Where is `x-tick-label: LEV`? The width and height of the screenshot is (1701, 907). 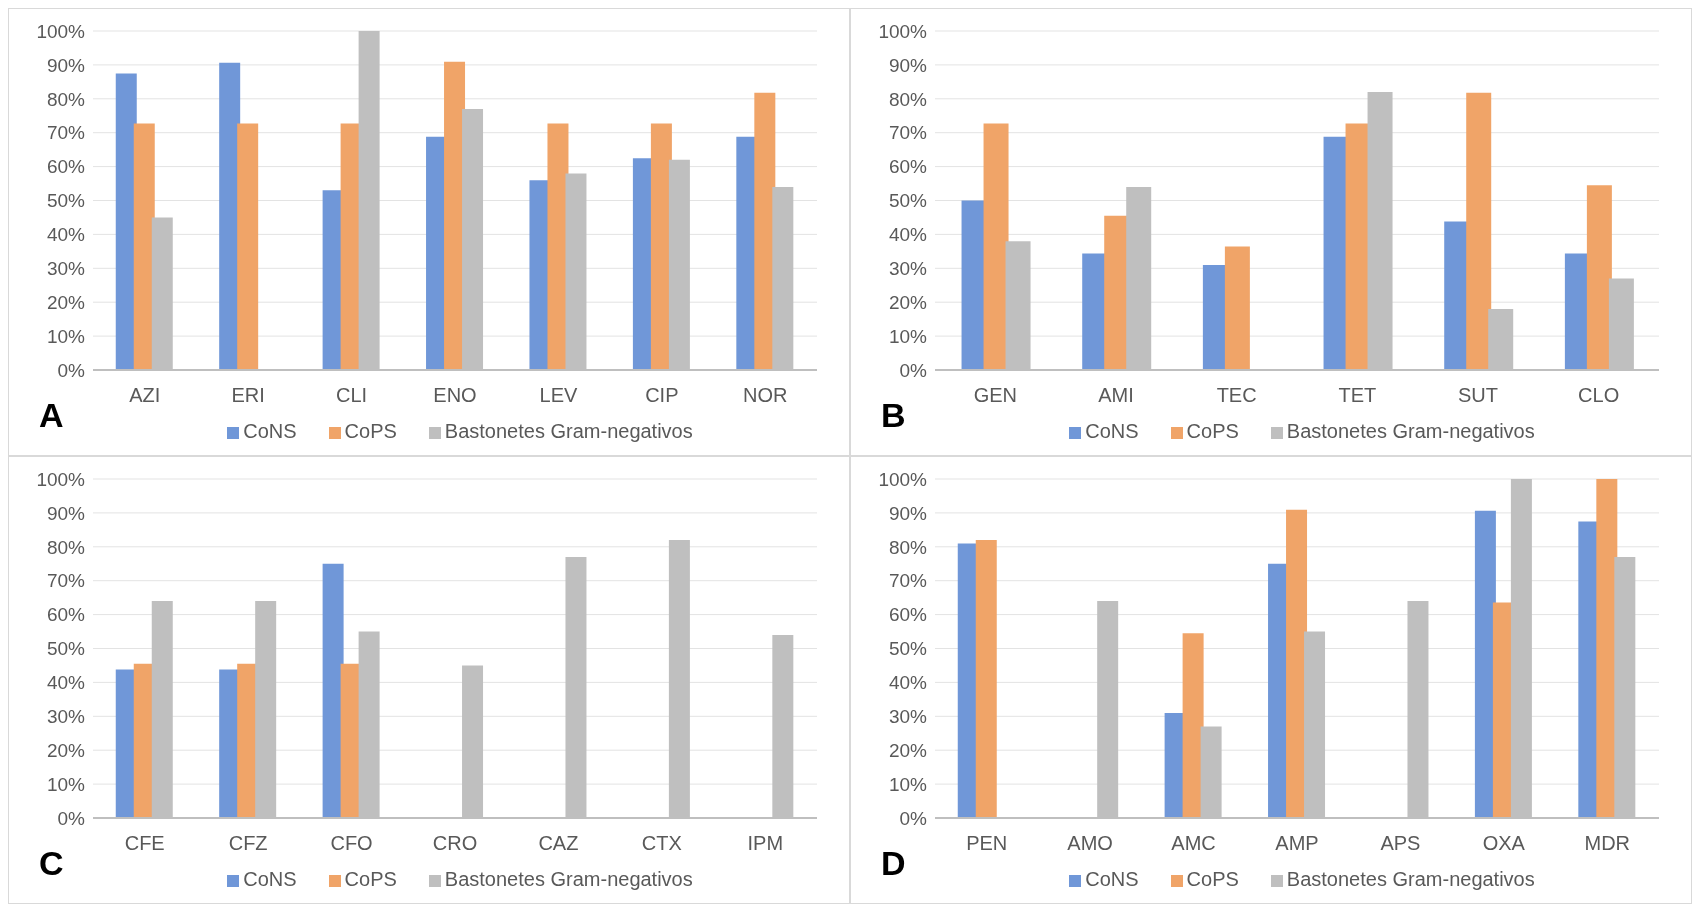
x-tick-label: LEV is located at coordinates (558, 395).